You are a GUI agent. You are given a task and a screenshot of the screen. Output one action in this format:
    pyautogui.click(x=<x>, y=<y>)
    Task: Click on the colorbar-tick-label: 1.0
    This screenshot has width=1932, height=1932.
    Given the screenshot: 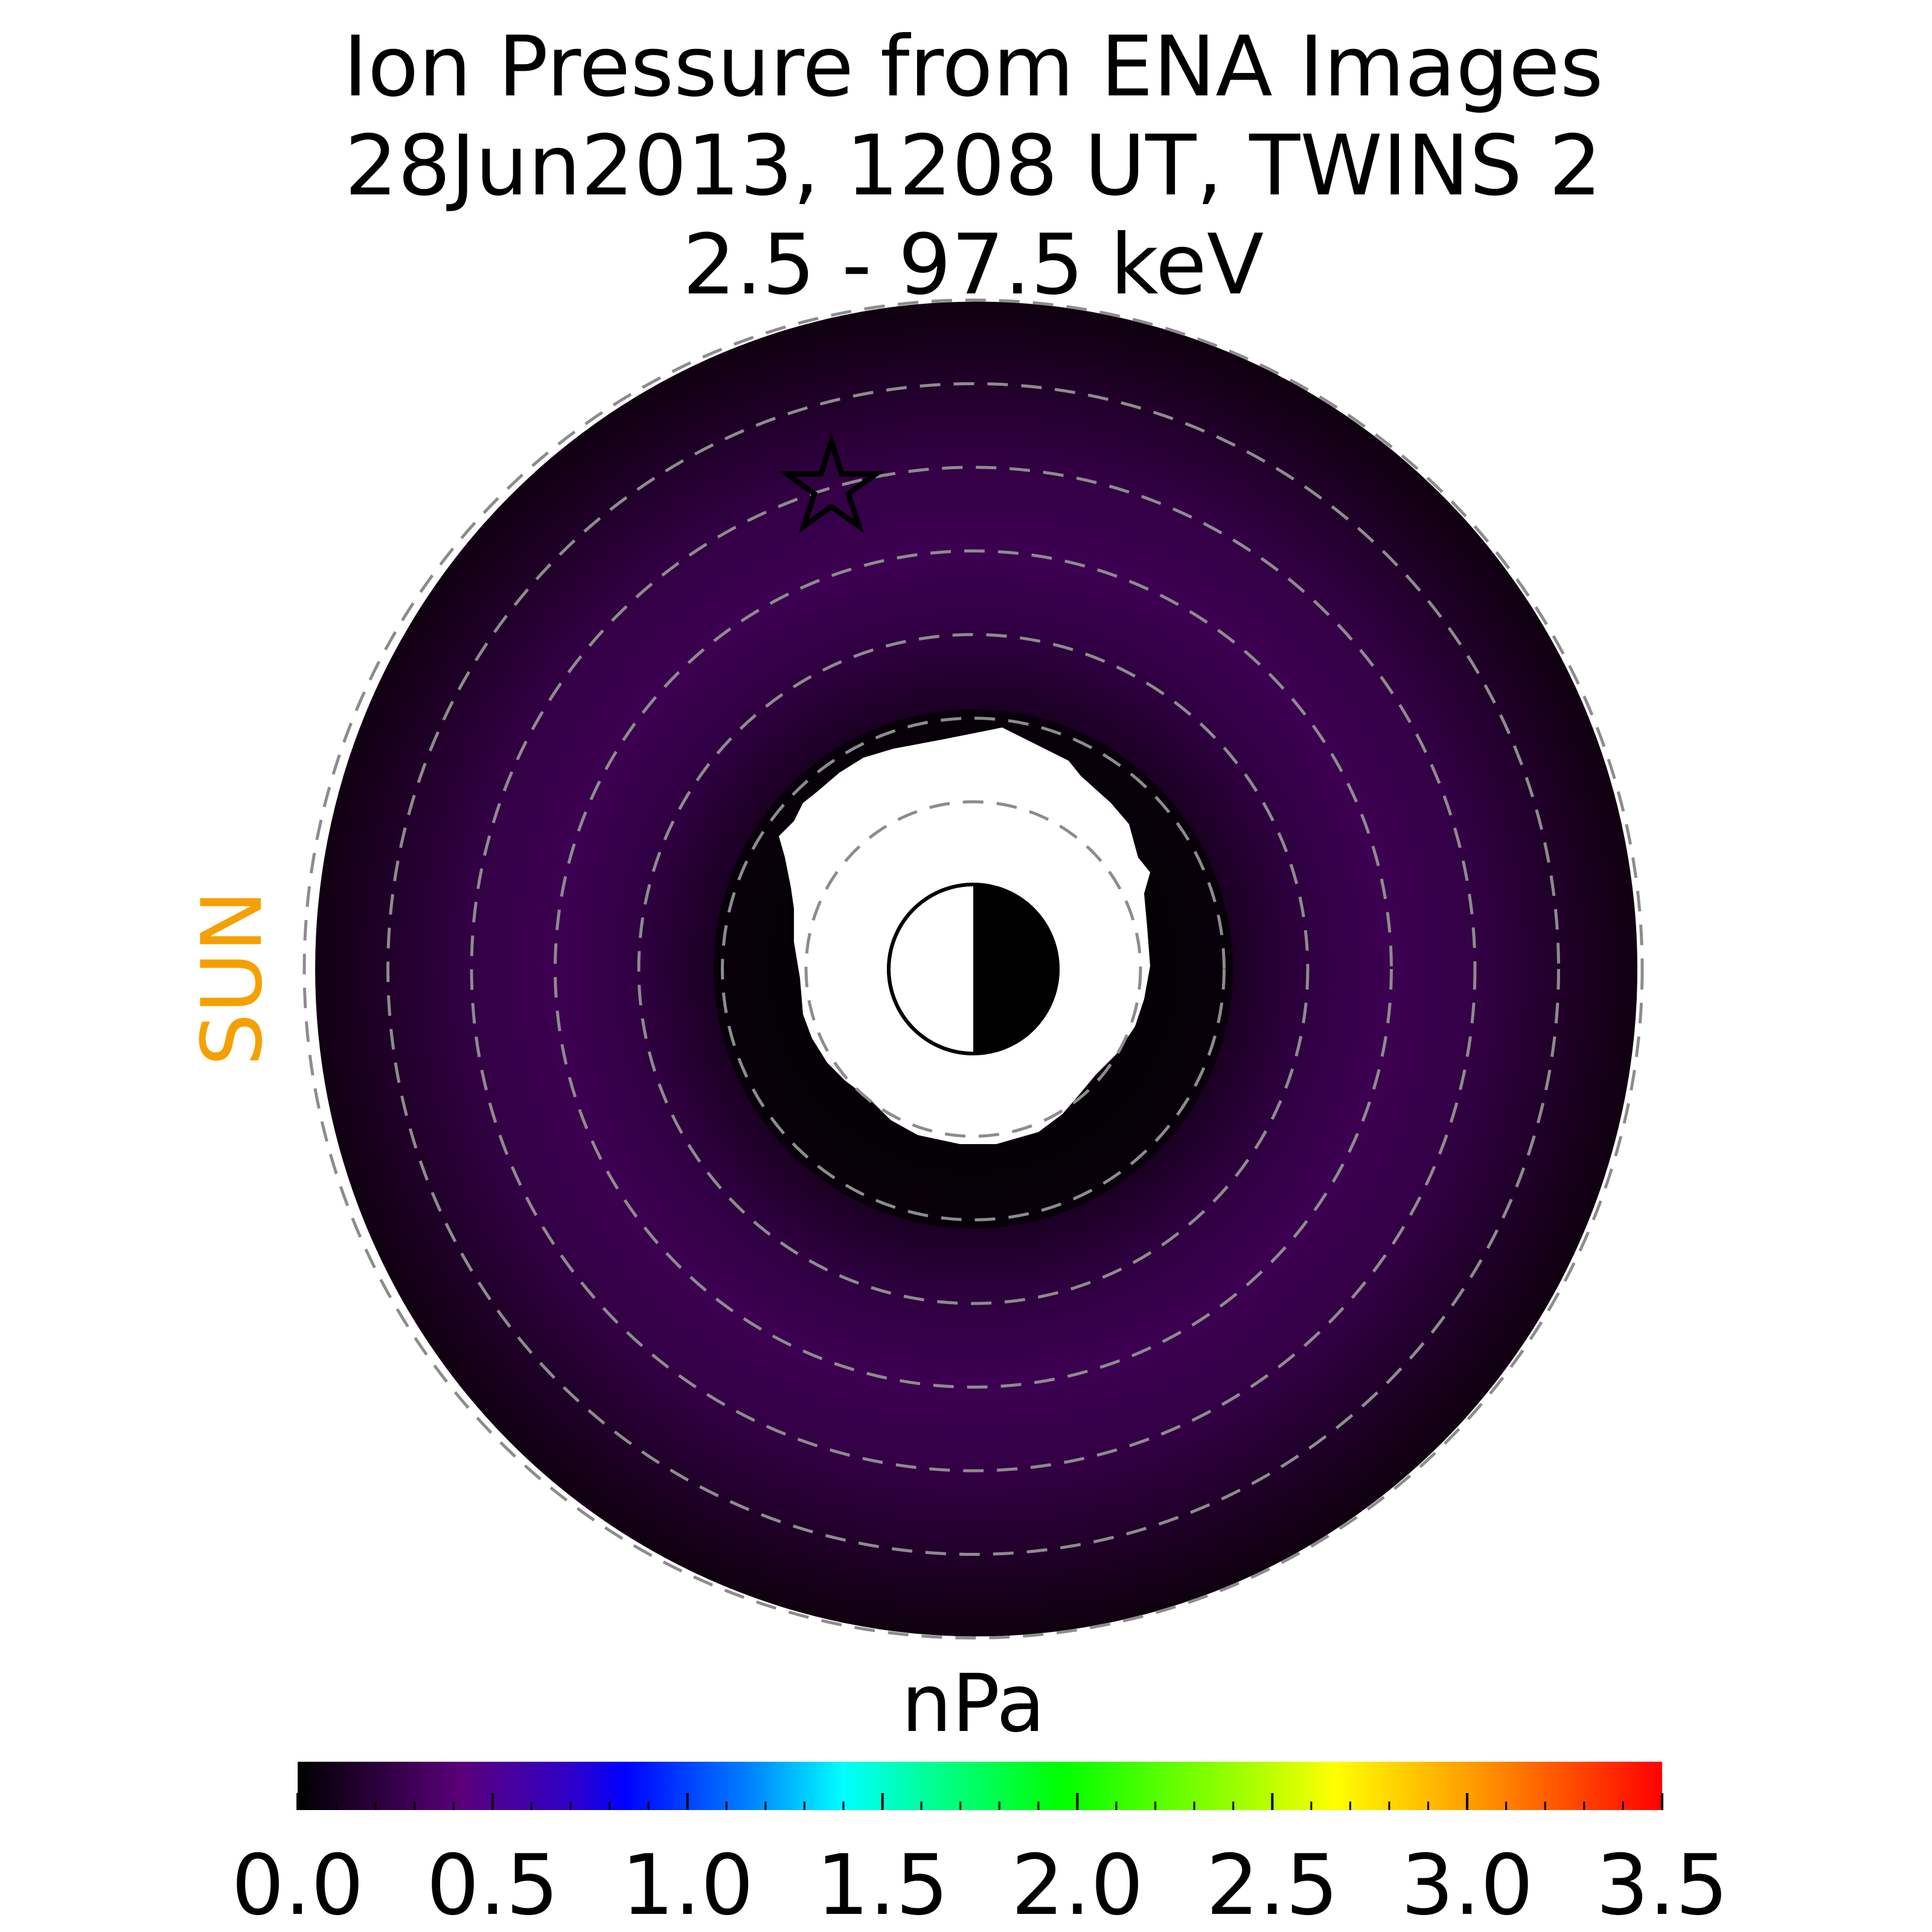 What is the action you would take?
    pyautogui.click(x=687, y=1884)
    